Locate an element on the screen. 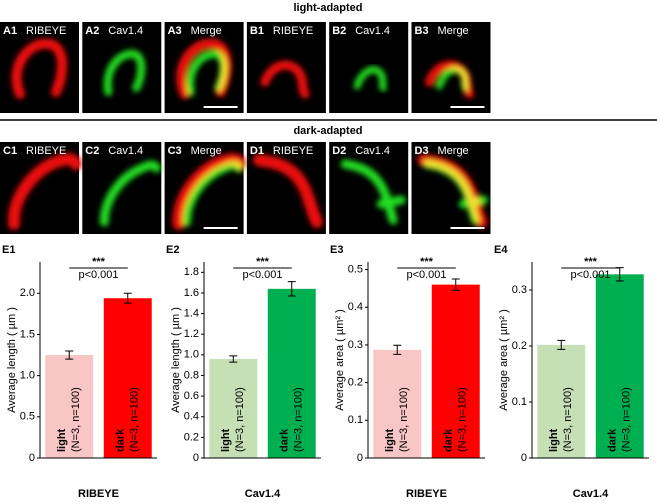  micrograph: B2 Cav1.4 is located at coordinates (369, 67).